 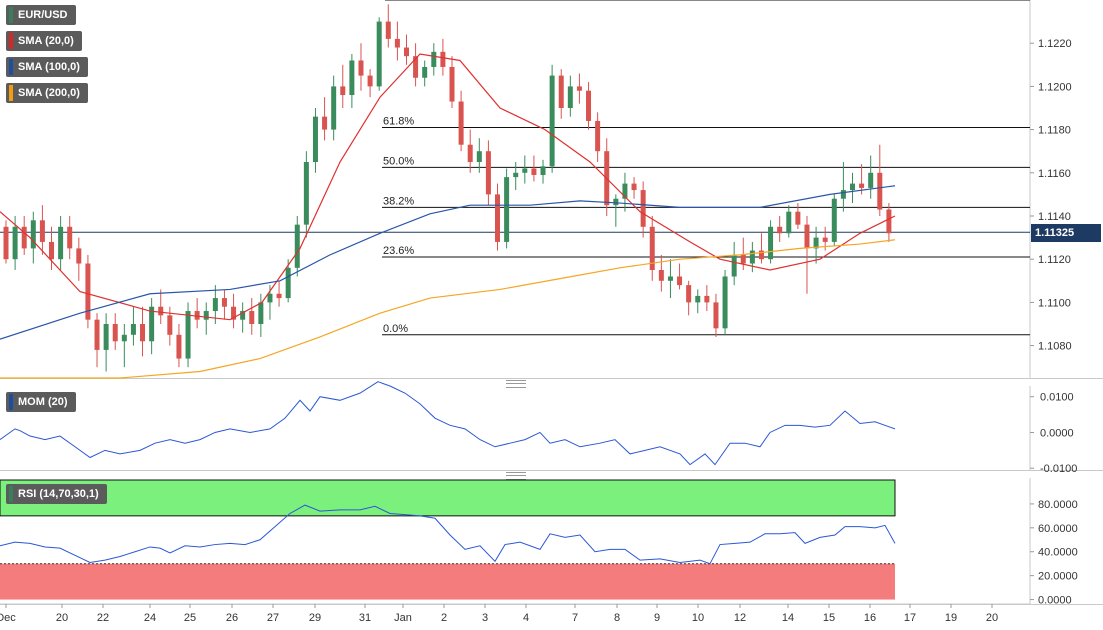 I want to click on current-price-tag: 1.11325, so click(x=1066, y=233).